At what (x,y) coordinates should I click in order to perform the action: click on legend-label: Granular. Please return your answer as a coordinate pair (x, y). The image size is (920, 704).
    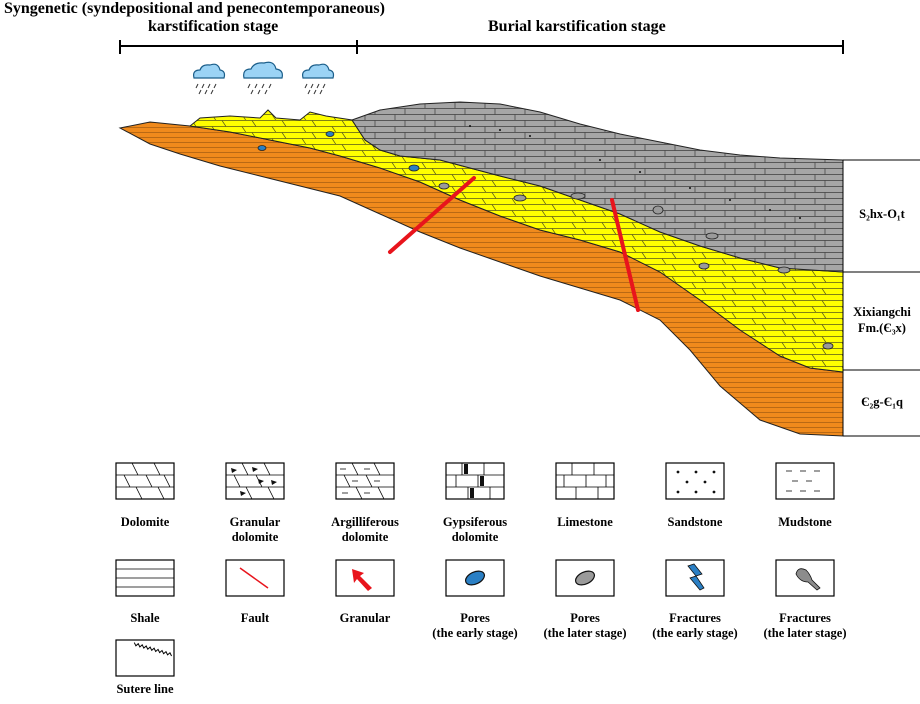
    Looking at the image, I should click on (365, 618).